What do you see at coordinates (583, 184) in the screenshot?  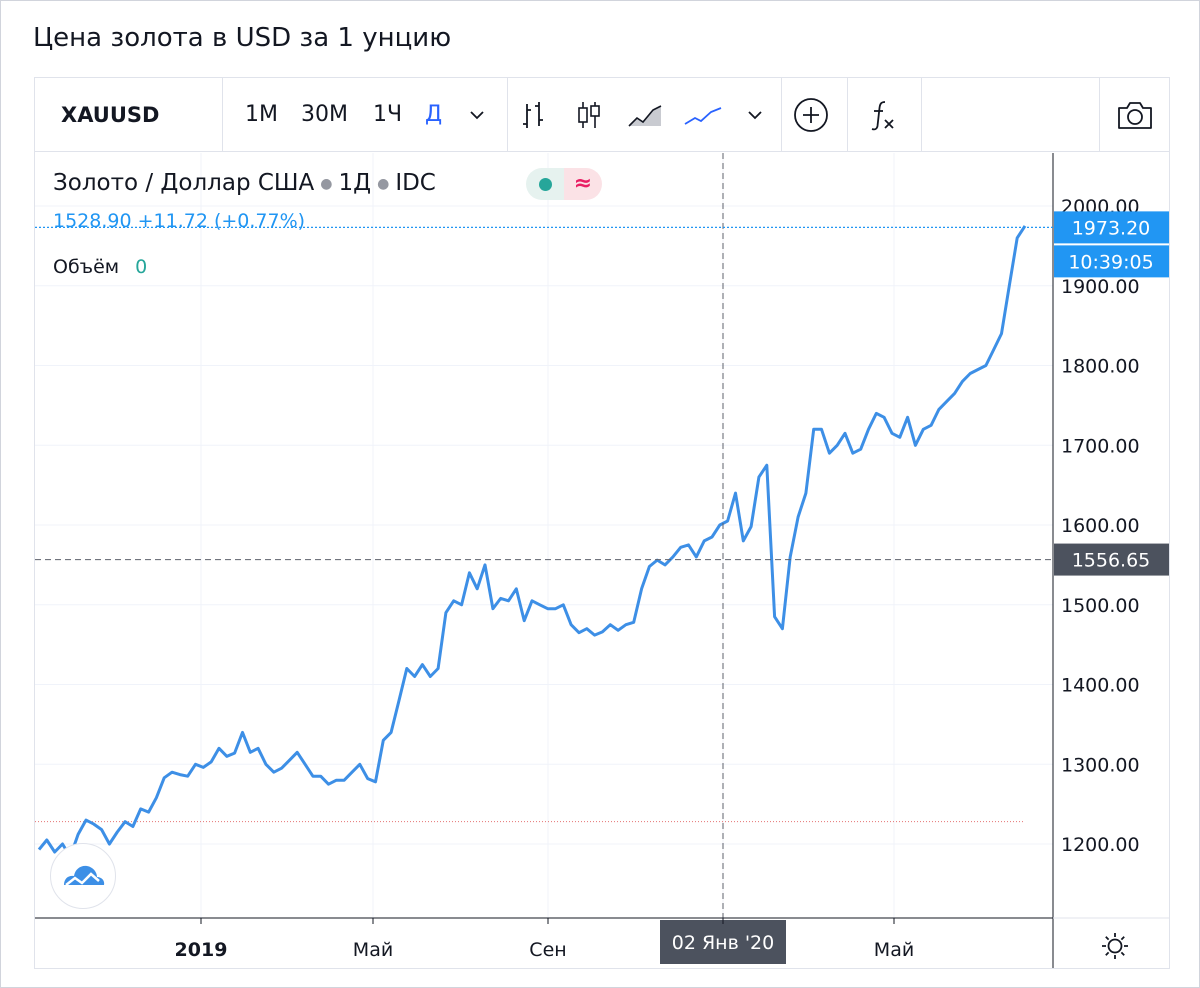 I see `approx-icon: ≈` at bounding box center [583, 184].